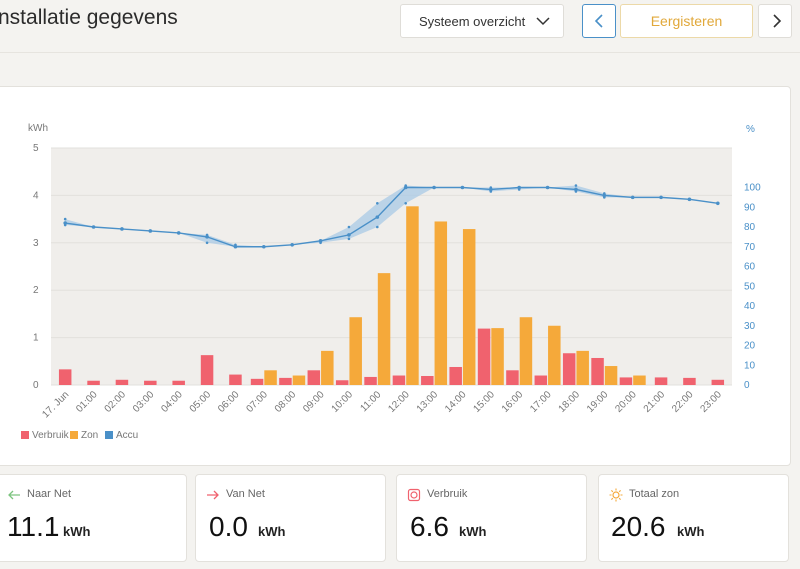 This screenshot has height=569, width=800. Describe the element at coordinates (116, 402) in the screenshot. I see `x-tick-label: 02:00` at that location.